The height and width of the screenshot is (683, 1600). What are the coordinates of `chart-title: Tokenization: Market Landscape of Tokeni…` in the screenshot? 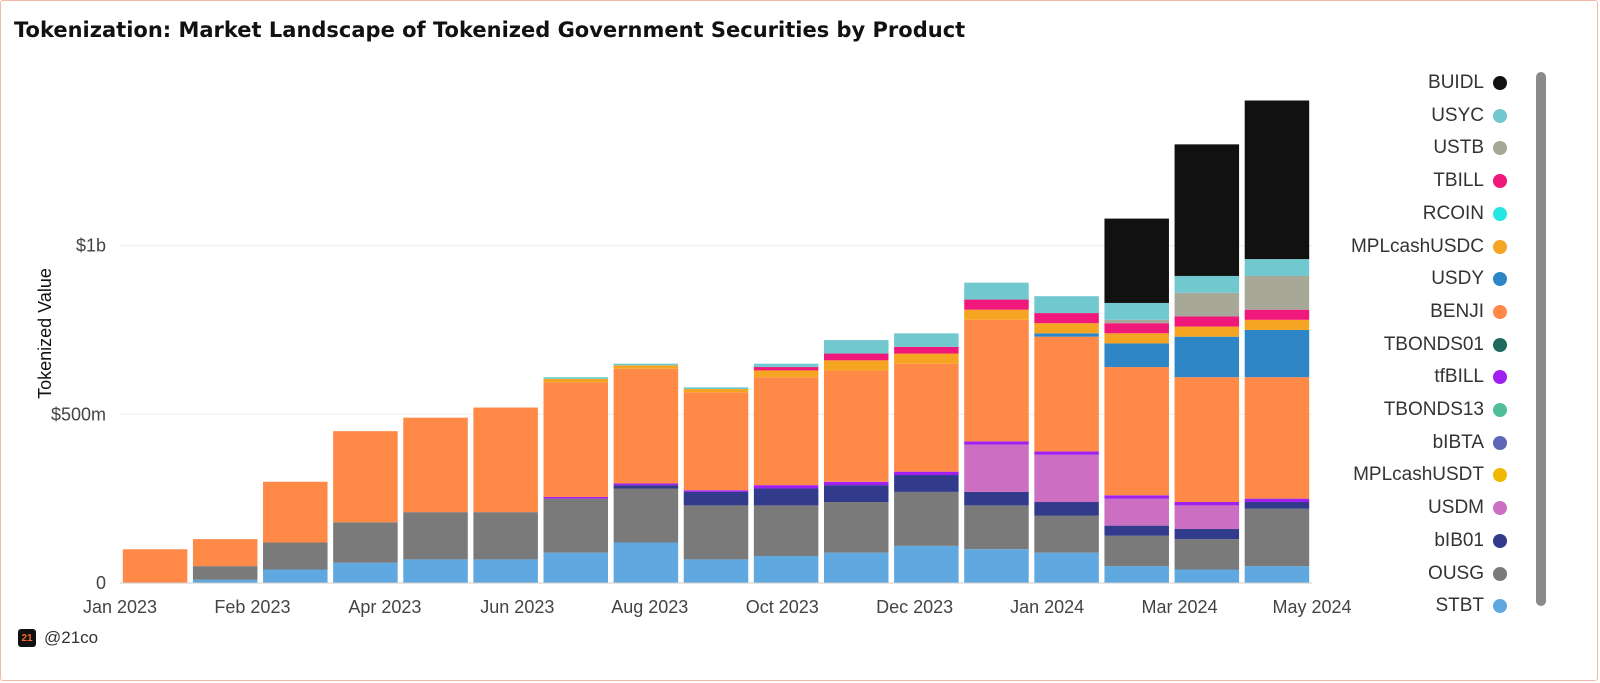 It's located at (490, 30).